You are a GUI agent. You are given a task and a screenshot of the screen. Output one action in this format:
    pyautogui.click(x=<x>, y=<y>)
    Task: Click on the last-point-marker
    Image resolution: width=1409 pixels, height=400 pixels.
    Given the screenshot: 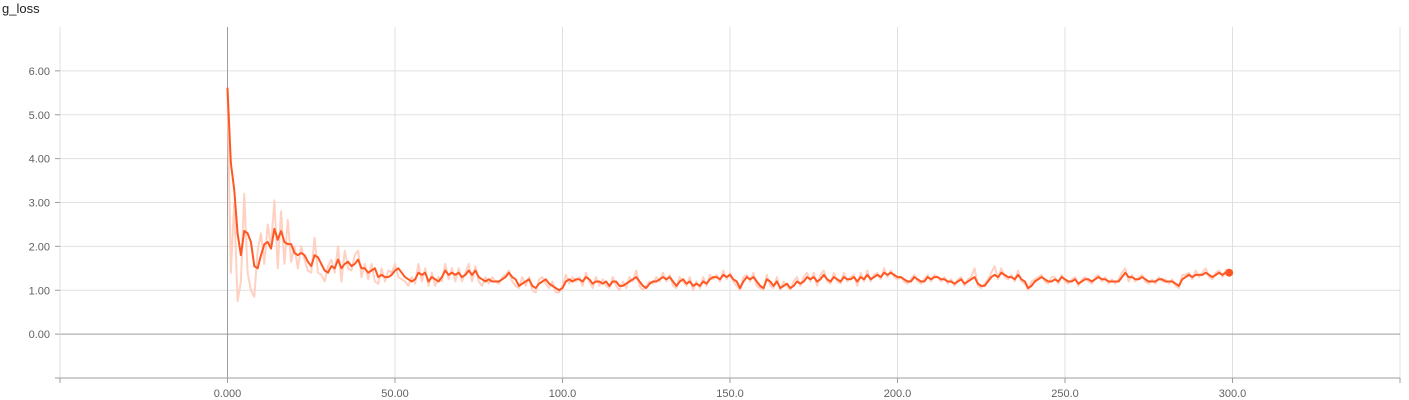 What is the action you would take?
    pyautogui.click(x=1229, y=272)
    